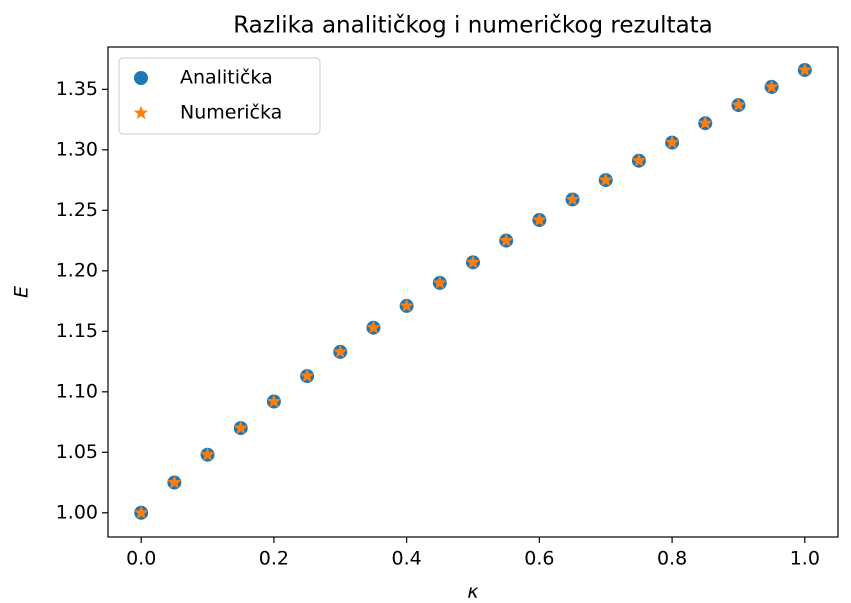 This screenshot has width=851, height=603. What do you see at coordinates (219, 96) in the screenshot?
I see `legend-box` at bounding box center [219, 96].